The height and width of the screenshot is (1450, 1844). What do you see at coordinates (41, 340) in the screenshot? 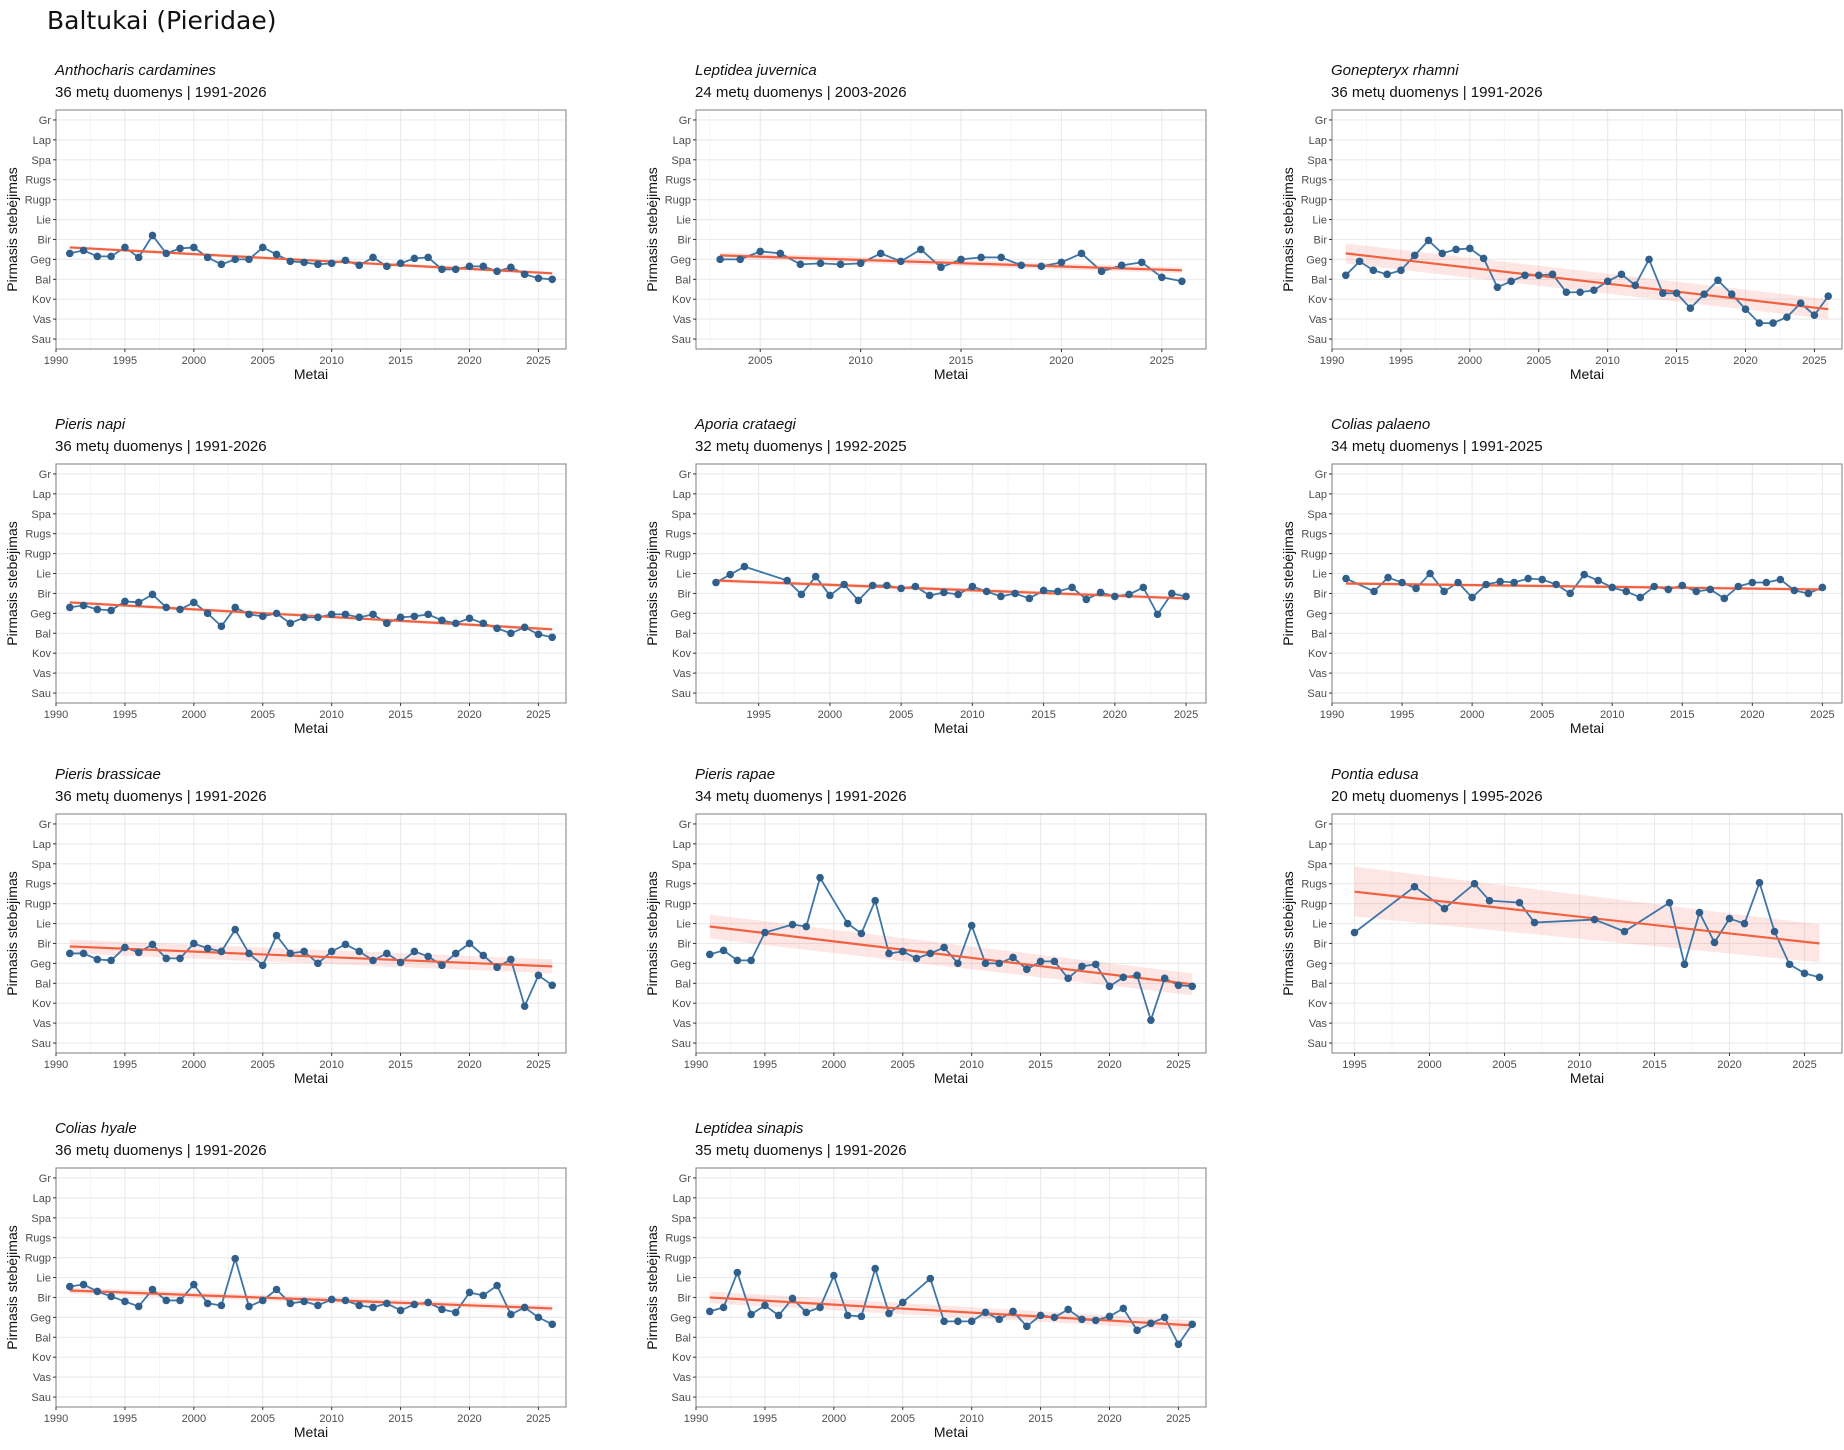
I see `y-tick-label: Sau` at bounding box center [41, 340].